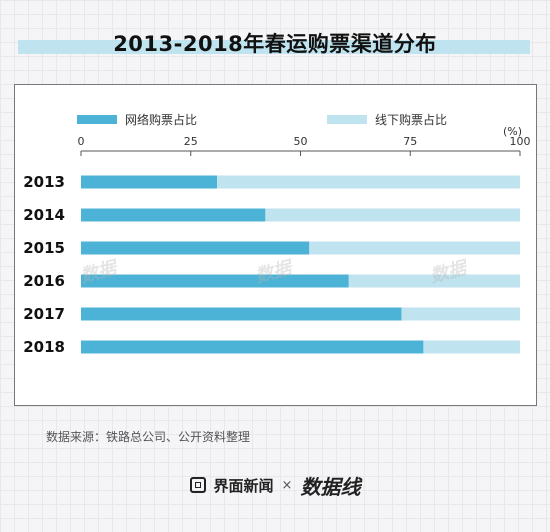 The image size is (550, 532). Describe the element at coordinates (301, 141) in the screenshot. I see `x-tick-label: 50` at that location.